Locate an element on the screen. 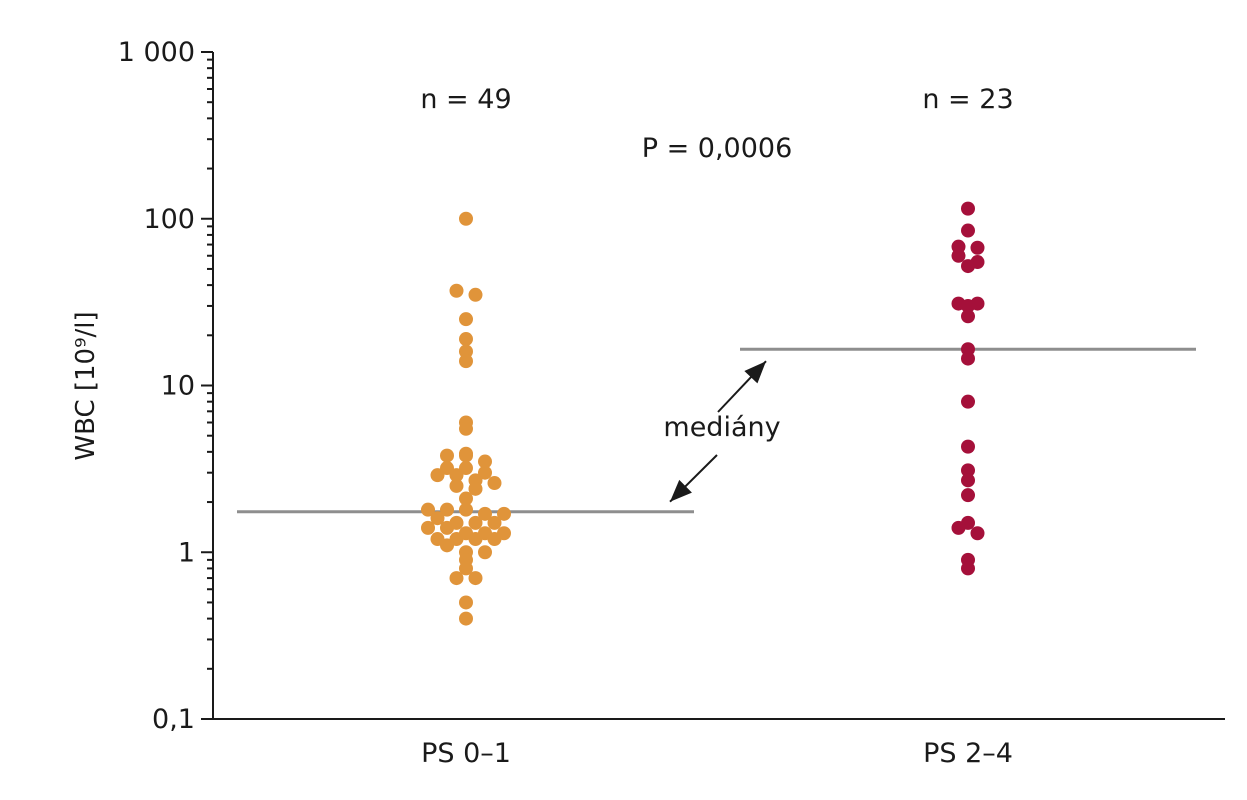  count-label: n = 49 is located at coordinates (465, 99).